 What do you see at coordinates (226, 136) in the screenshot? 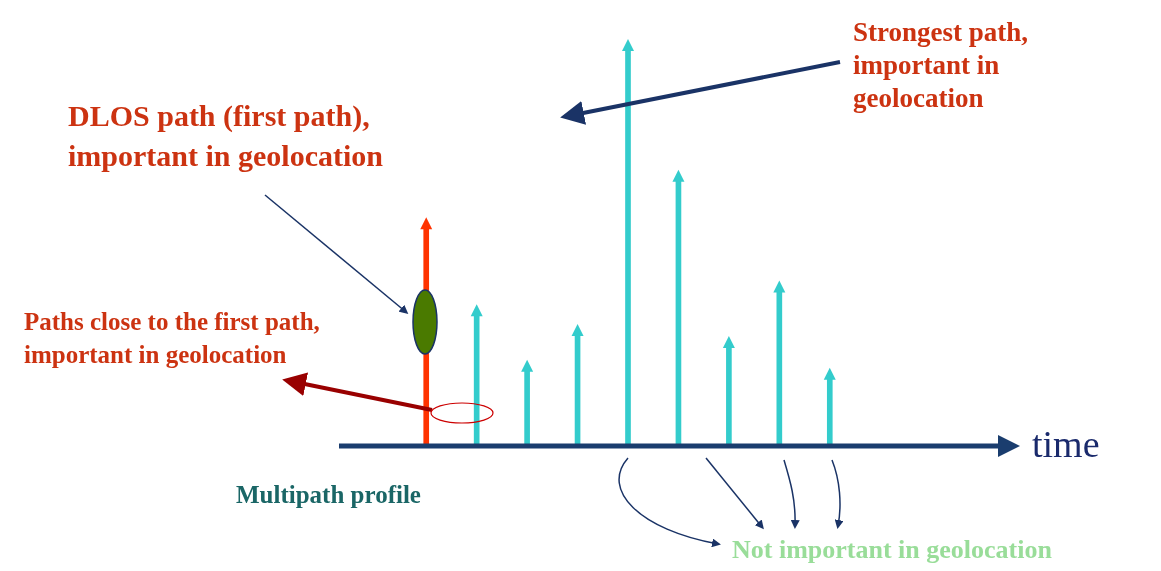
I see `text: DLOS path (first path), important in geolocation` at bounding box center [226, 136].